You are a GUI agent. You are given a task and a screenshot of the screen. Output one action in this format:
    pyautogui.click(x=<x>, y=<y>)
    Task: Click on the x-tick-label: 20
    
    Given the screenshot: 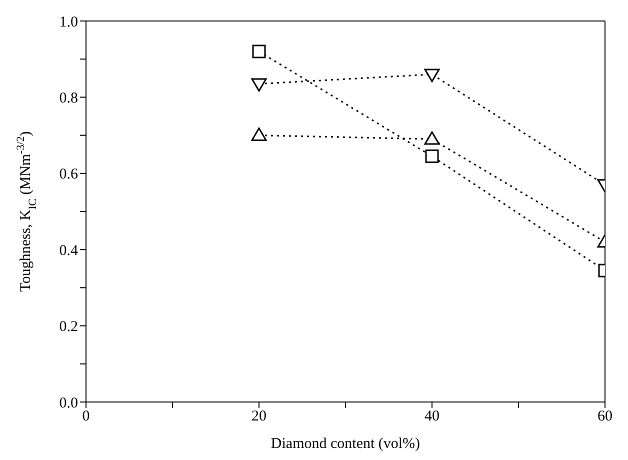 What is the action you would take?
    pyautogui.click(x=259, y=416)
    